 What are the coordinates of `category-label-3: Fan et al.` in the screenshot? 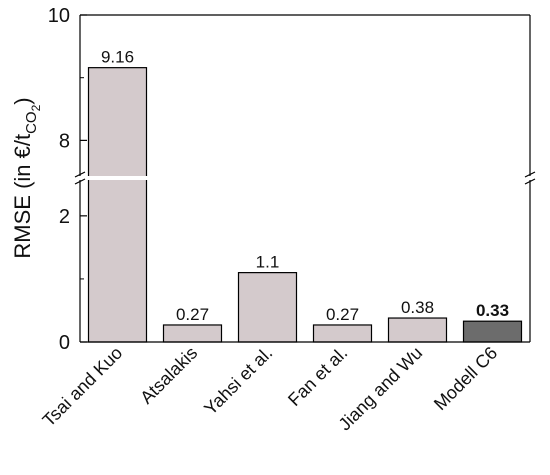 It's located at (317, 376).